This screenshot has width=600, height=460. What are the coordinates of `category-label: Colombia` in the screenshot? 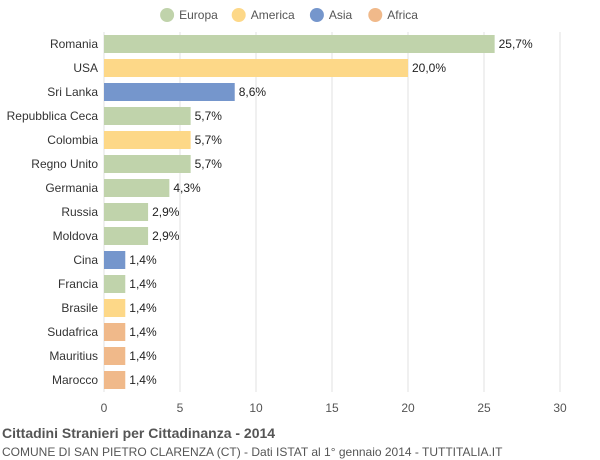 It's located at (72, 140).